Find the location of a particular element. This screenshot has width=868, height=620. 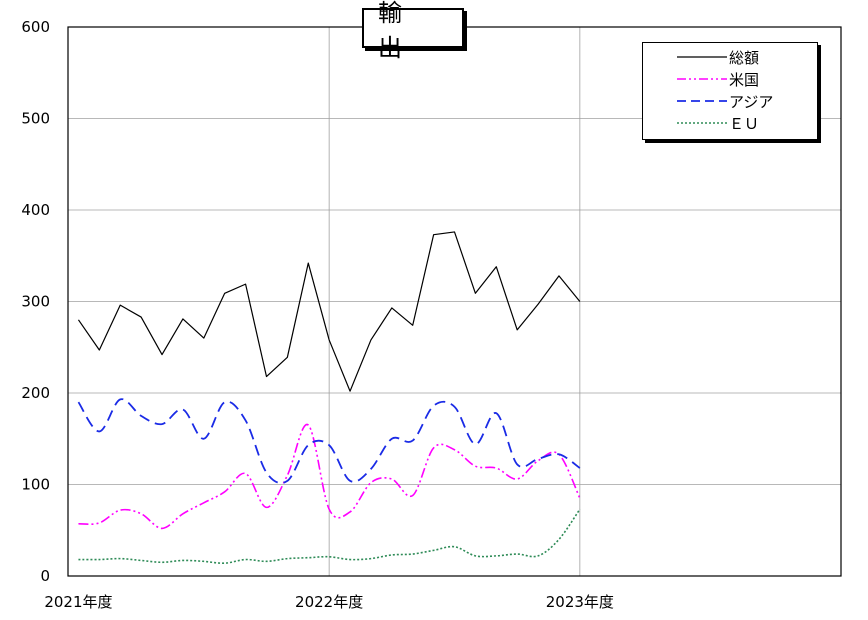

legend-label-asia: アジア is located at coordinates (751, 101).